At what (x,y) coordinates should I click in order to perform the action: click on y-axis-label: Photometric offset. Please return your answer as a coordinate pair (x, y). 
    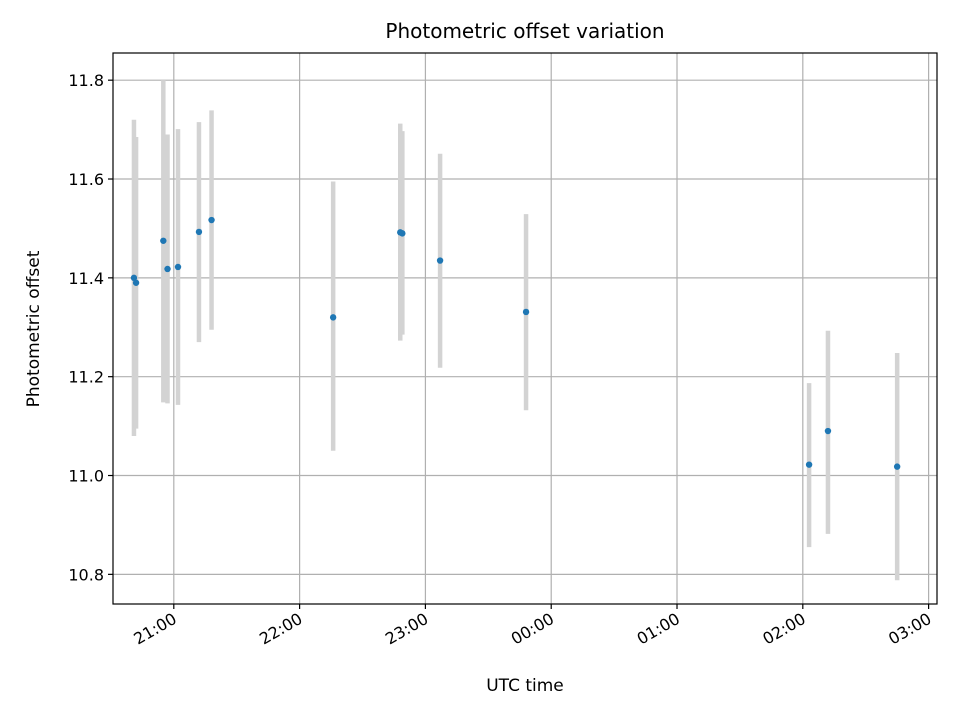
    Looking at the image, I should click on (34, 328).